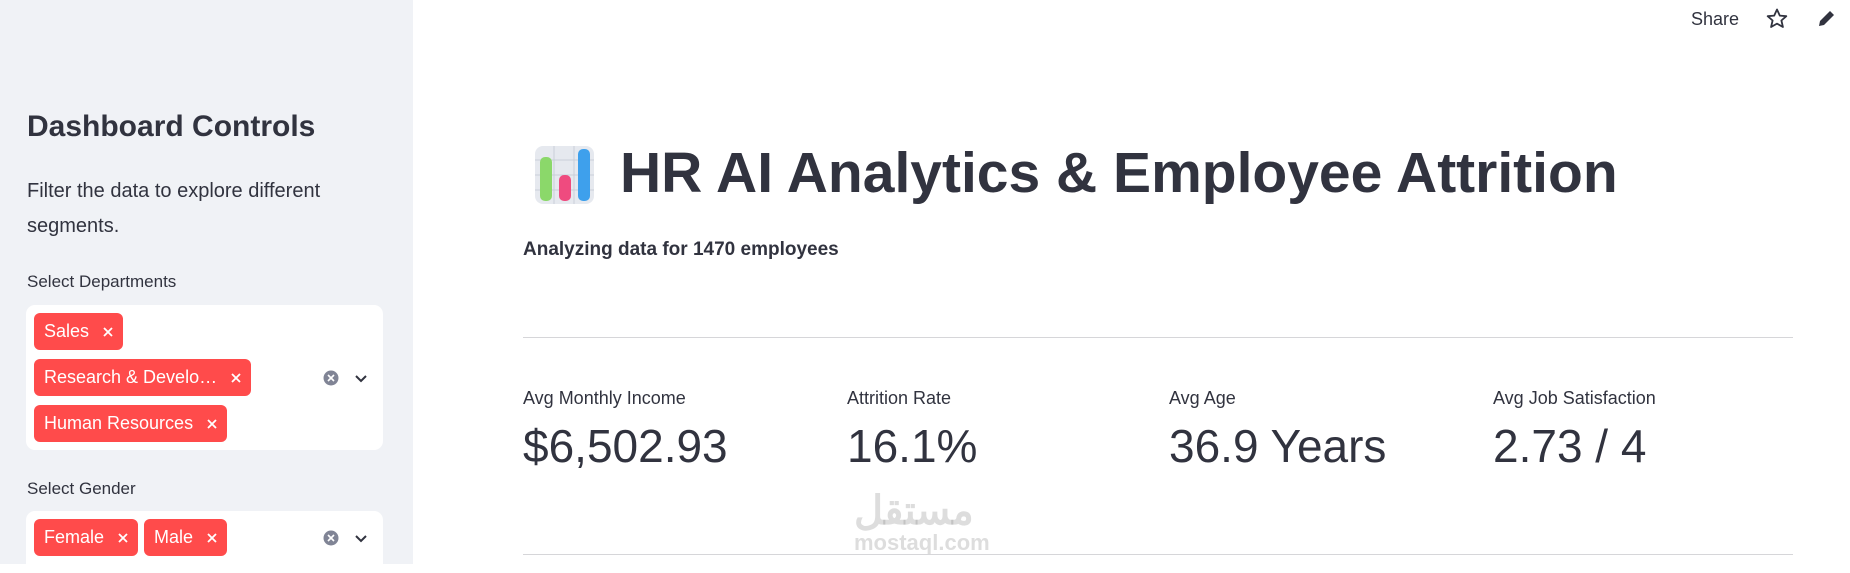 Image resolution: width=1850 pixels, height=573 pixels. I want to click on tag: Male, so click(186, 537).